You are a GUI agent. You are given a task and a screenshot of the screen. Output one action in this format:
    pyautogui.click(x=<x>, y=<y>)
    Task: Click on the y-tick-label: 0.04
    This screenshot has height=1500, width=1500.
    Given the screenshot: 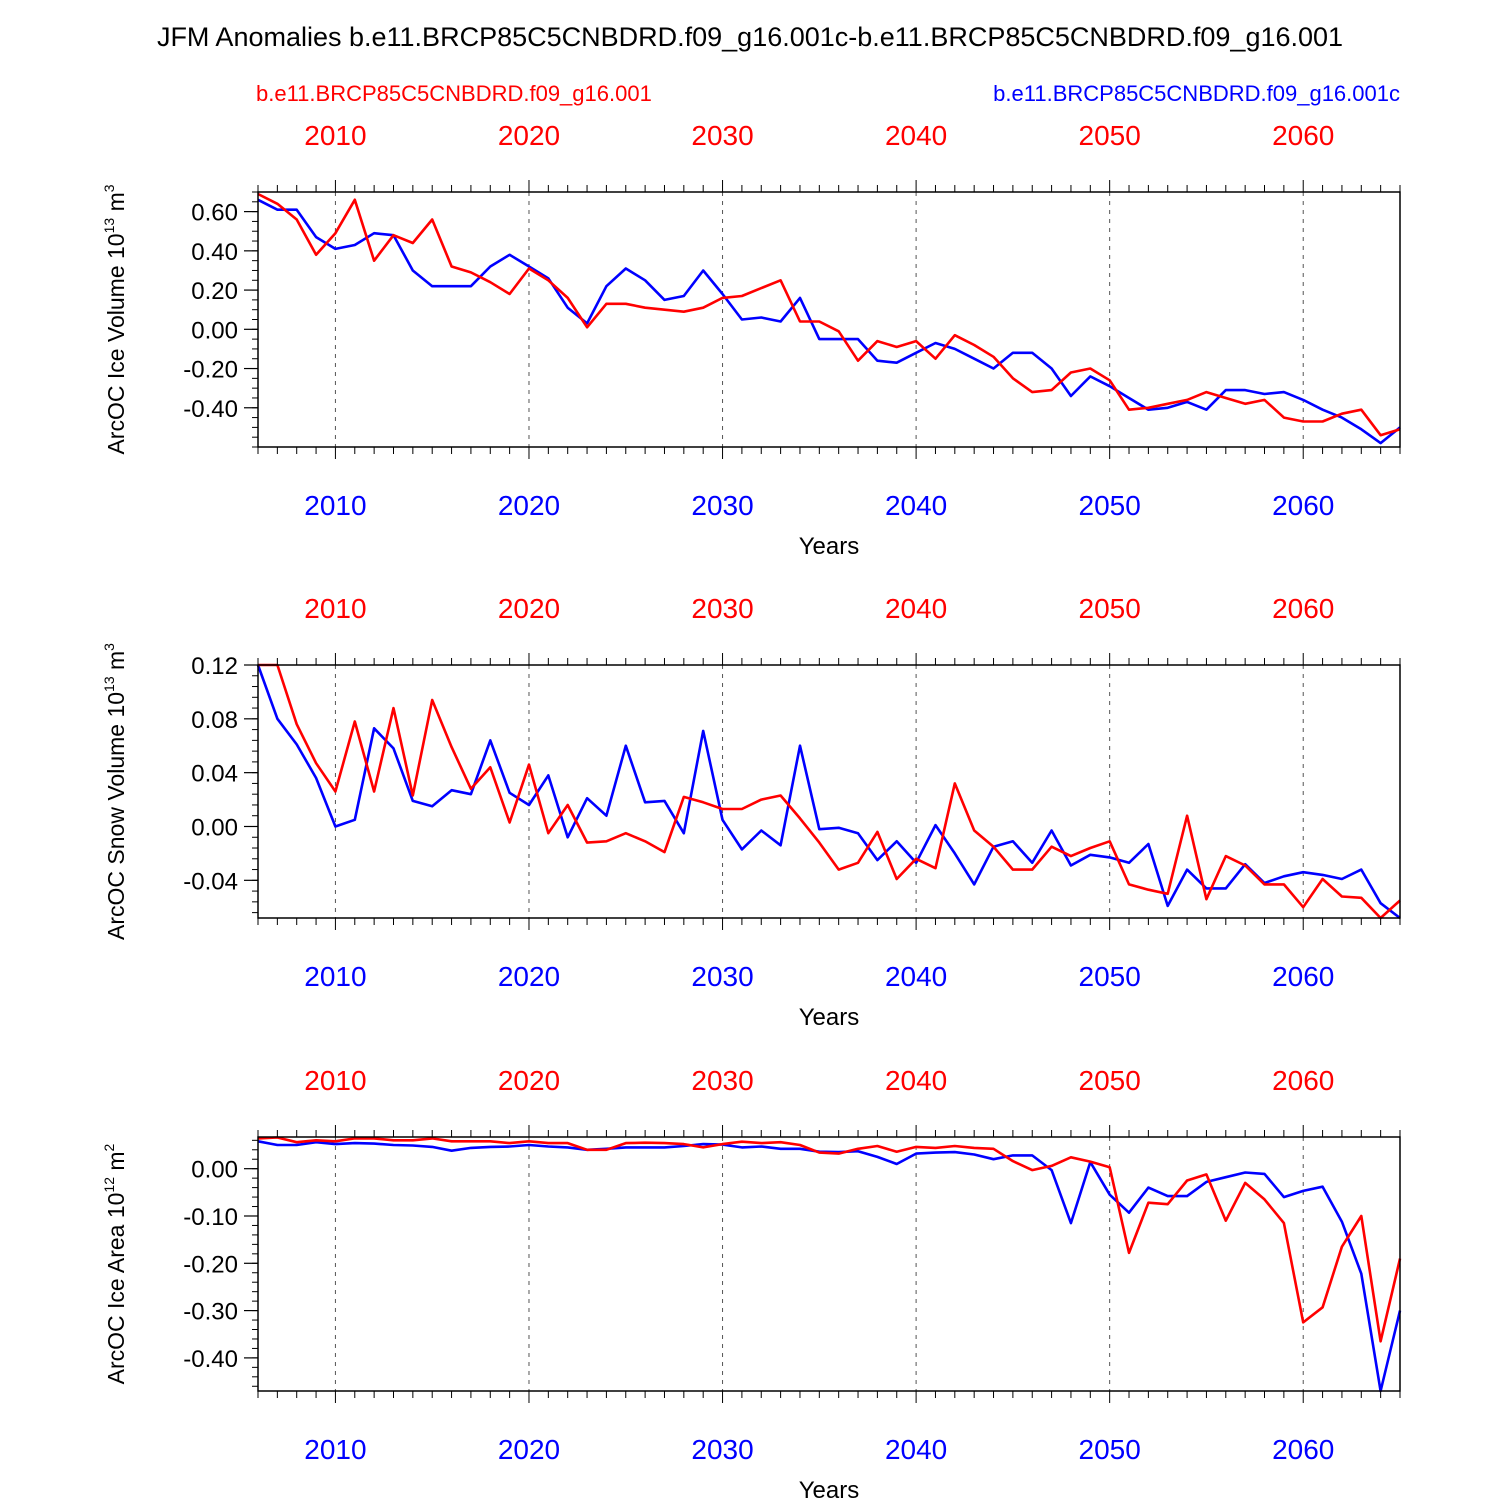 What is the action you would take?
    pyautogui.click(x=214, y=774)
    